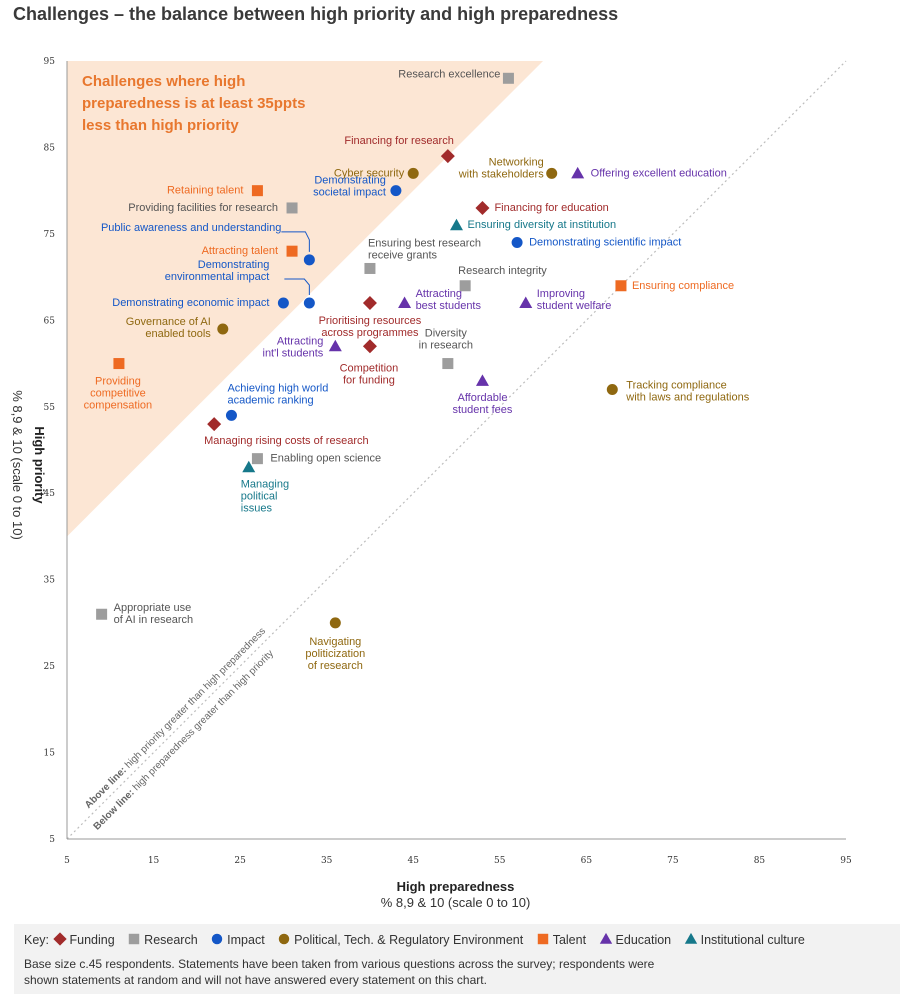 The image size is (905, 996). I want to click on leader-line, so click(297, 287).